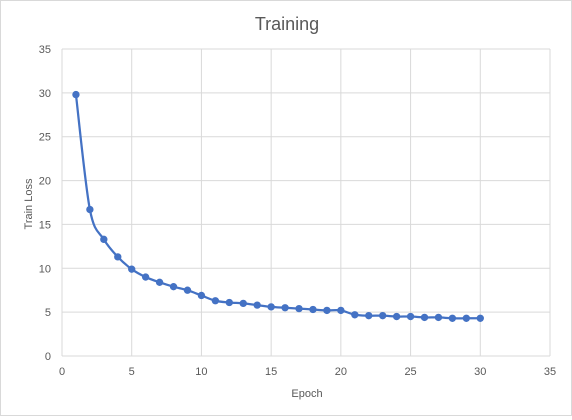 This screenshot has height=420, width=572. Describe the element at coordinates (45, 94) in the screenshot. I see `y-tick-label: 30` at that location.